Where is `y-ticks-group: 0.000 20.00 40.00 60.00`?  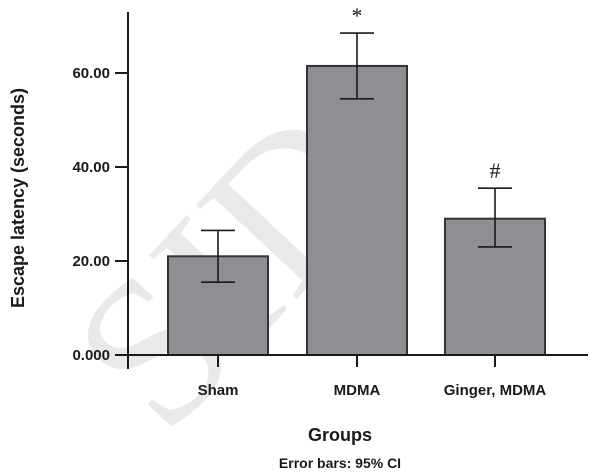
y-ticks-group: 0.000 20.00 40.00 60.00 is located at coordinates (100, 214).